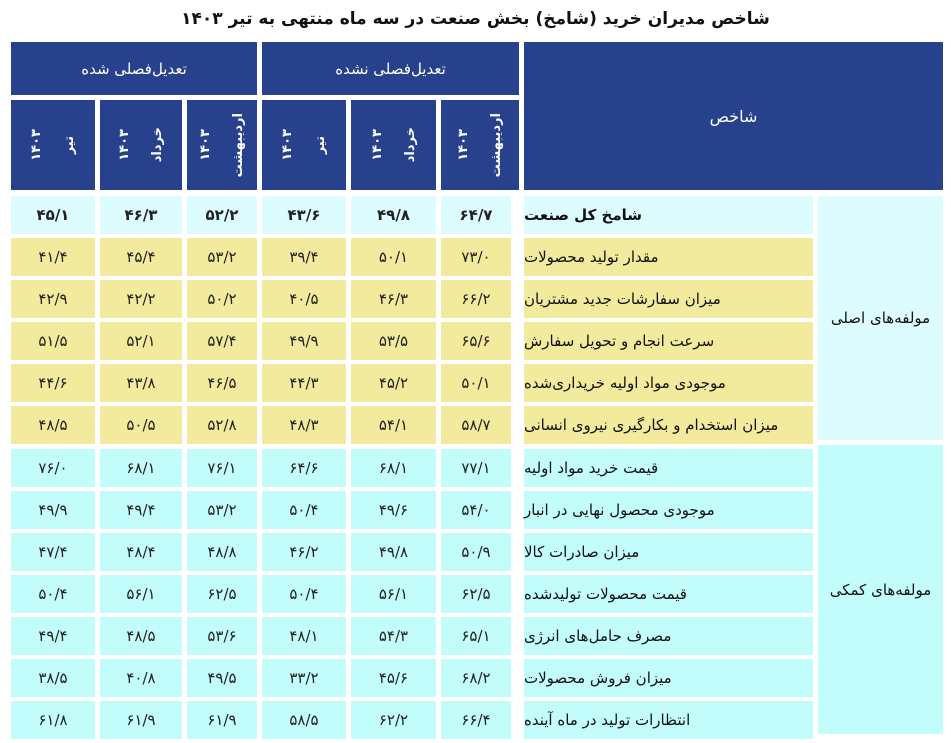 Image resolution: width=951 pixels, height=743 pixels. I want to click on header-sa-ordibehesht: ۱۴۰۳ اردیبهشت, so click(222, 145).